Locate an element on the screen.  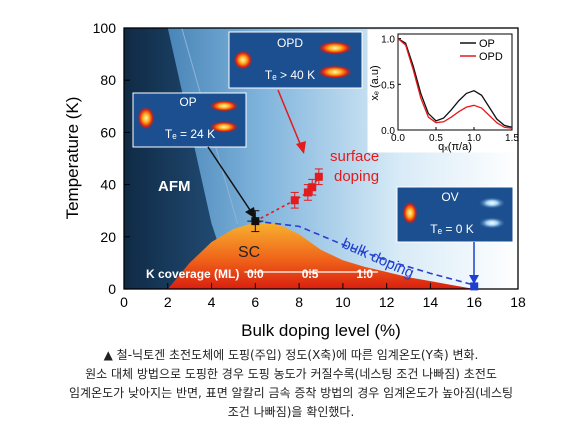
data-points is located at coordinates (363, 229).